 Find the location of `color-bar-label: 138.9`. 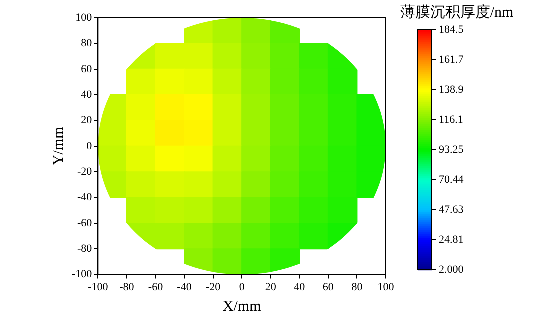

color-bar-label: 138.9 is located at coordinates (451, 90).